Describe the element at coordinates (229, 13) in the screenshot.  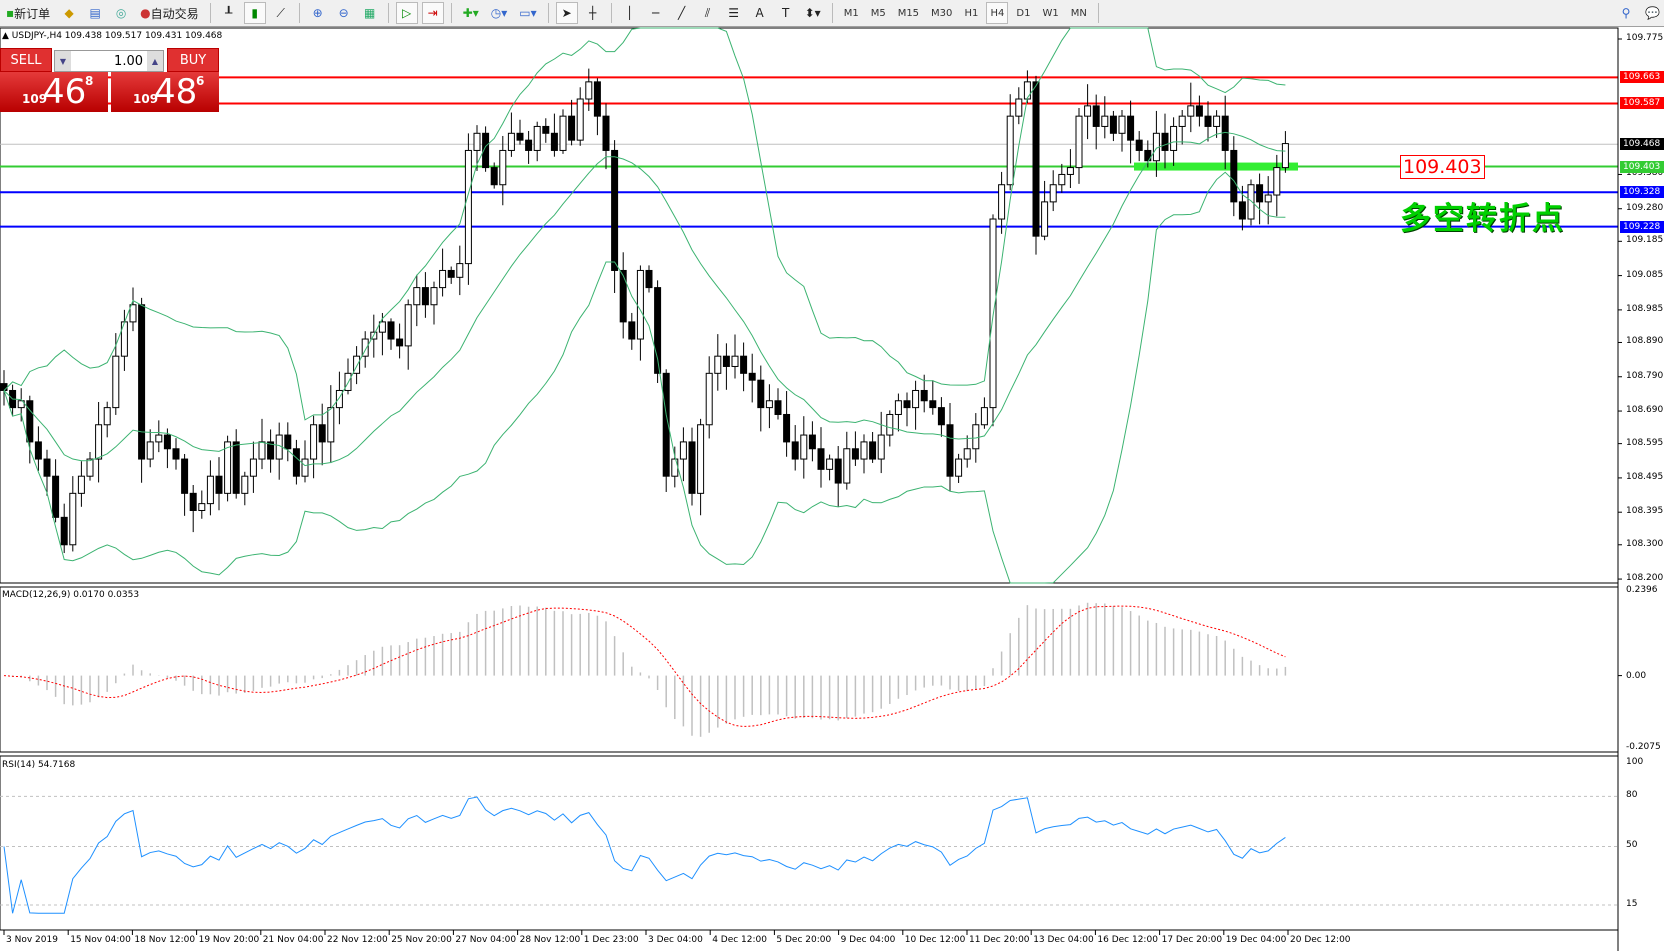
I see `bar-chart-icon: ┸` at that location.